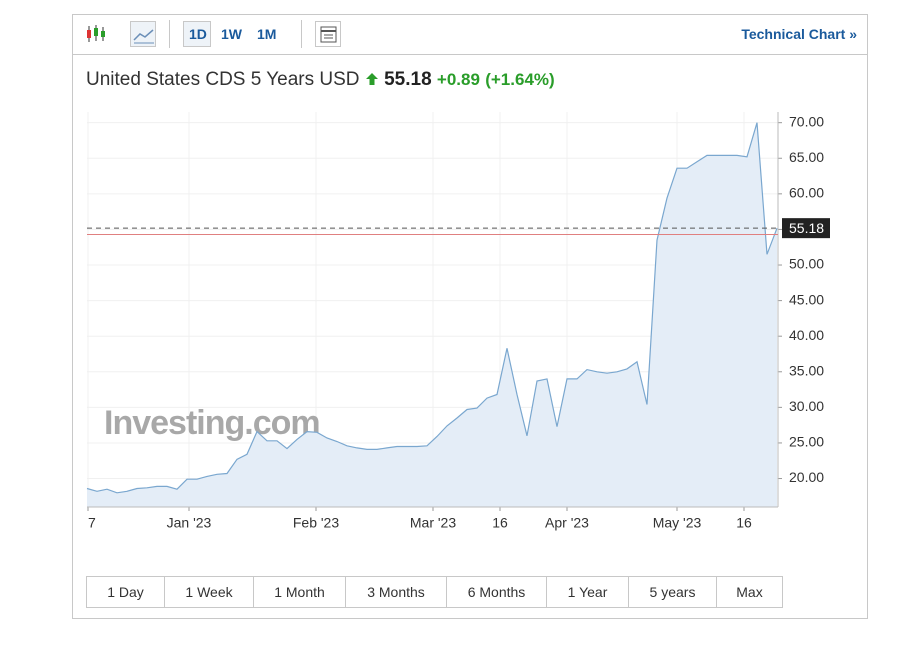 The image size is (897, 653). I want to click on timeframe-button, so click(197, 34).